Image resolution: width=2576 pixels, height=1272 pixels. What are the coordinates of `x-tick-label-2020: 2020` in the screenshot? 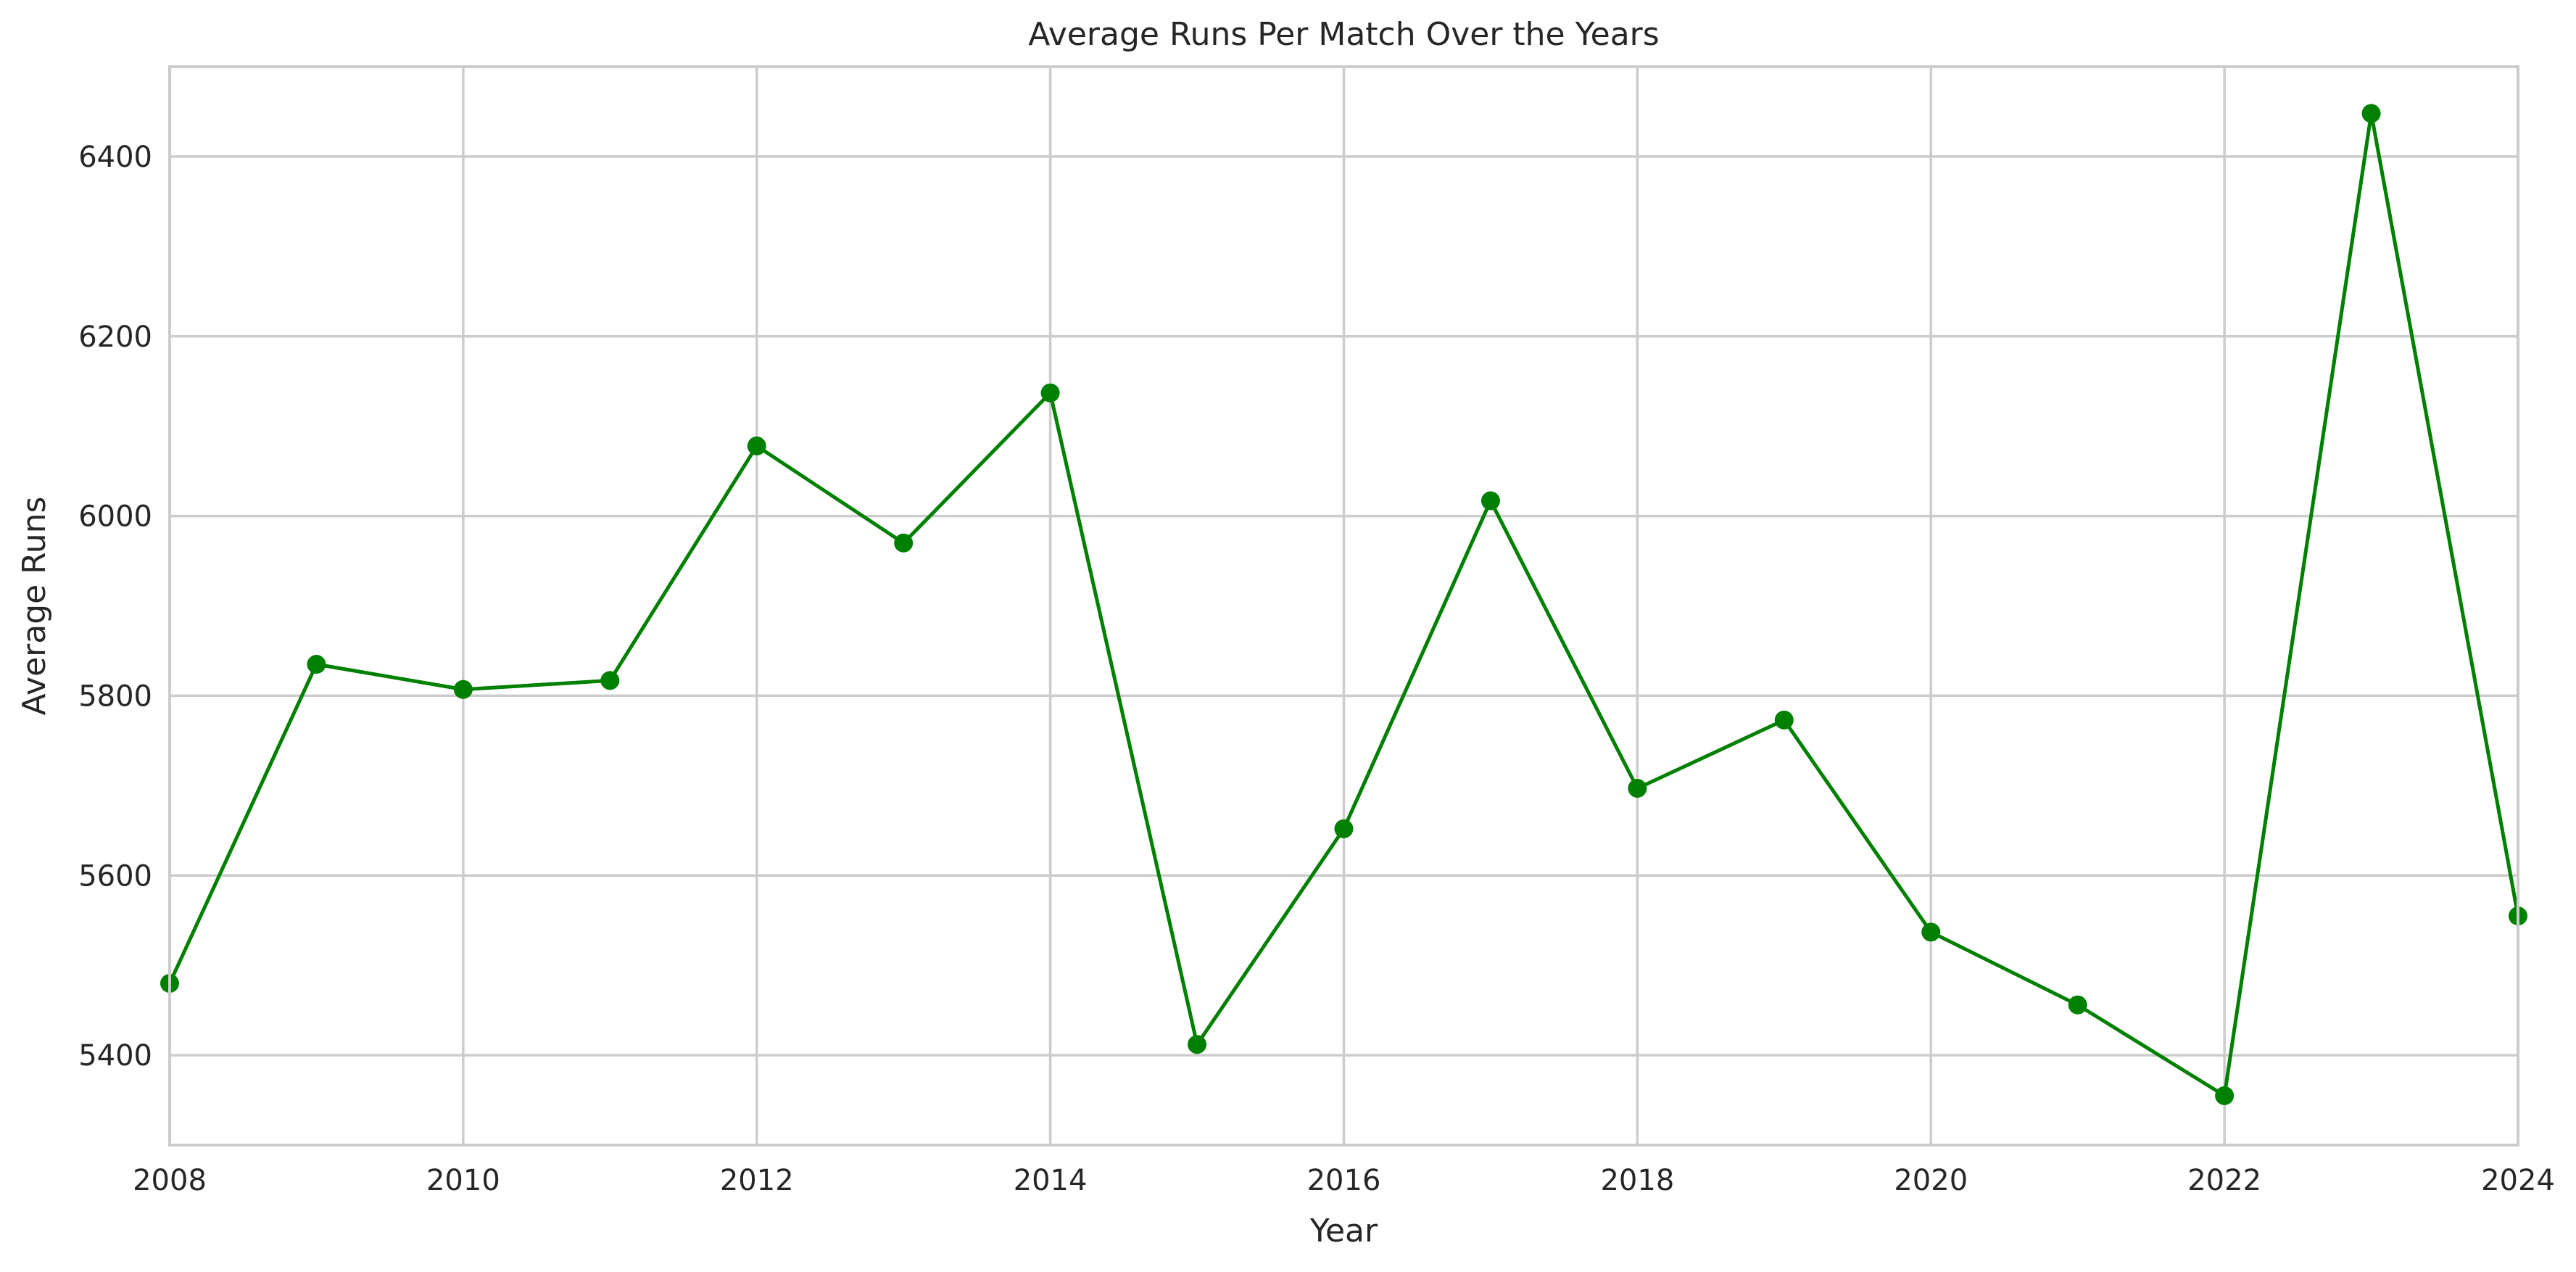 It's located at (1931, 1180).